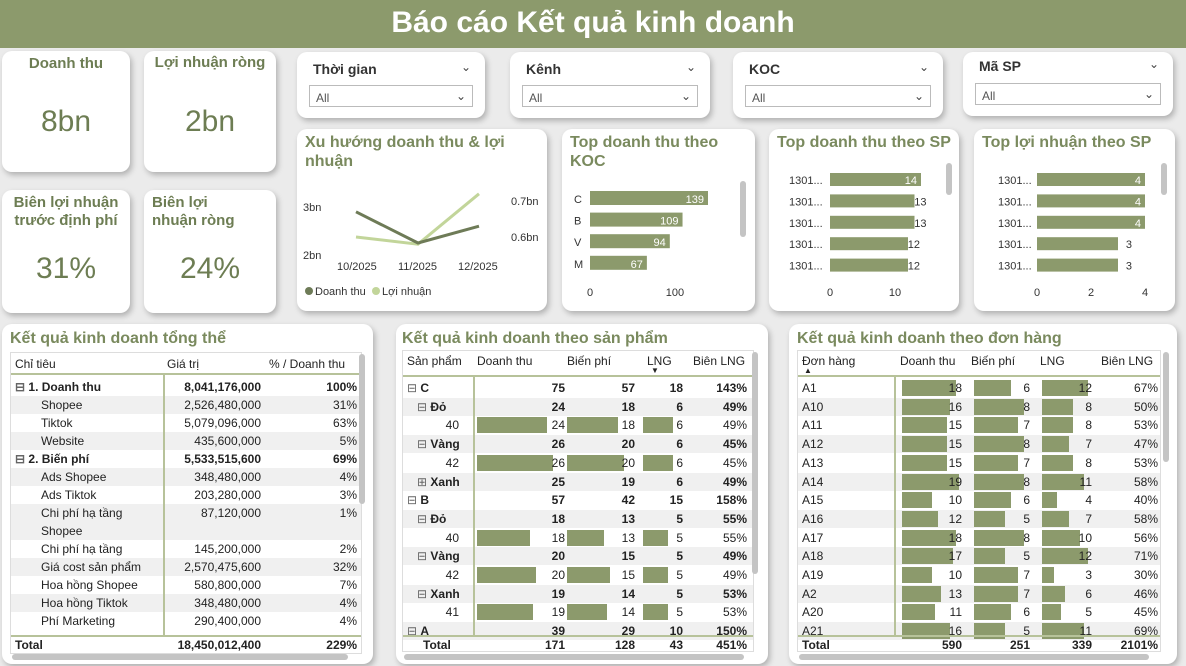 Image resolution: width=1186 pixels, height=666 pixels. I want to click on table-row: A15 10 6 4 40%, so click(979, 500).